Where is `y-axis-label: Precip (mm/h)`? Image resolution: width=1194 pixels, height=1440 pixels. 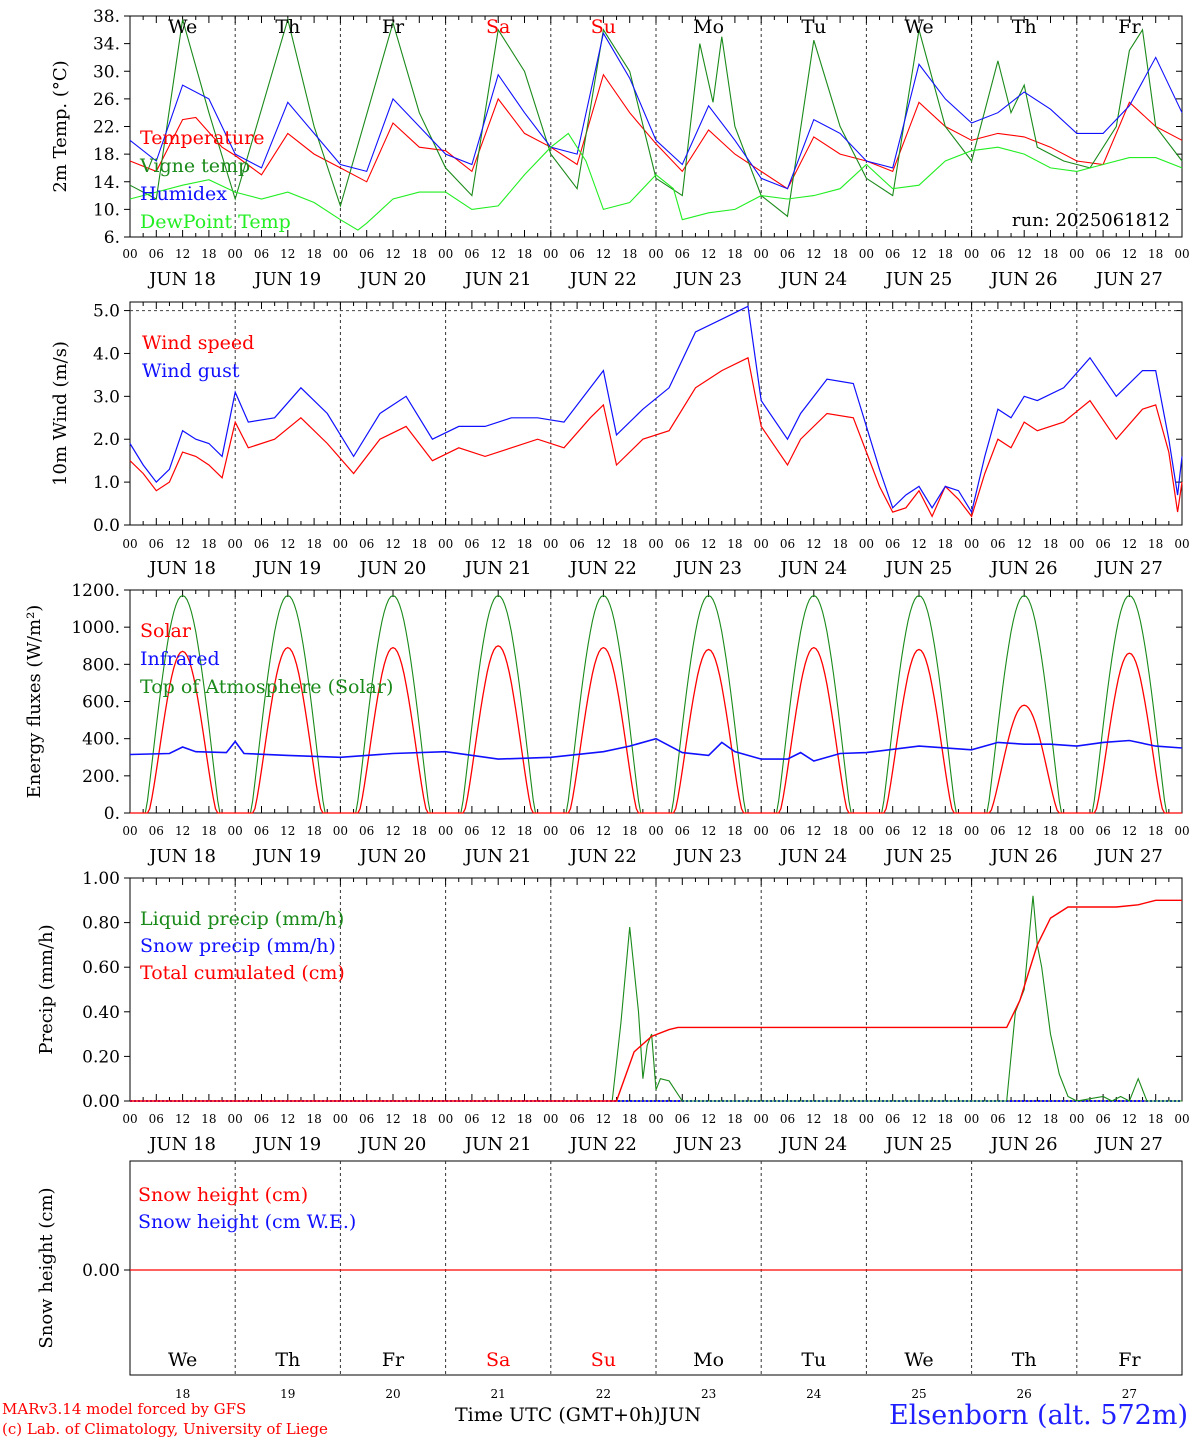 y-axis-label: Precip (mm/h) is located at coordinates (46, 989).